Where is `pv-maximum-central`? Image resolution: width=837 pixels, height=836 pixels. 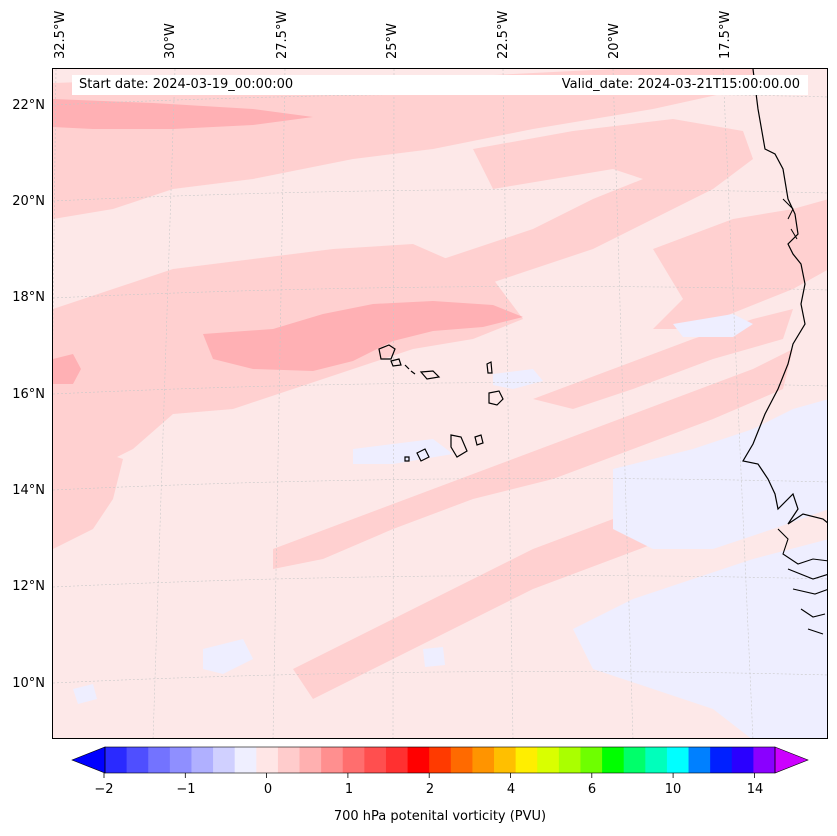
pv-maximum-central is located at coordinates (363, 336).